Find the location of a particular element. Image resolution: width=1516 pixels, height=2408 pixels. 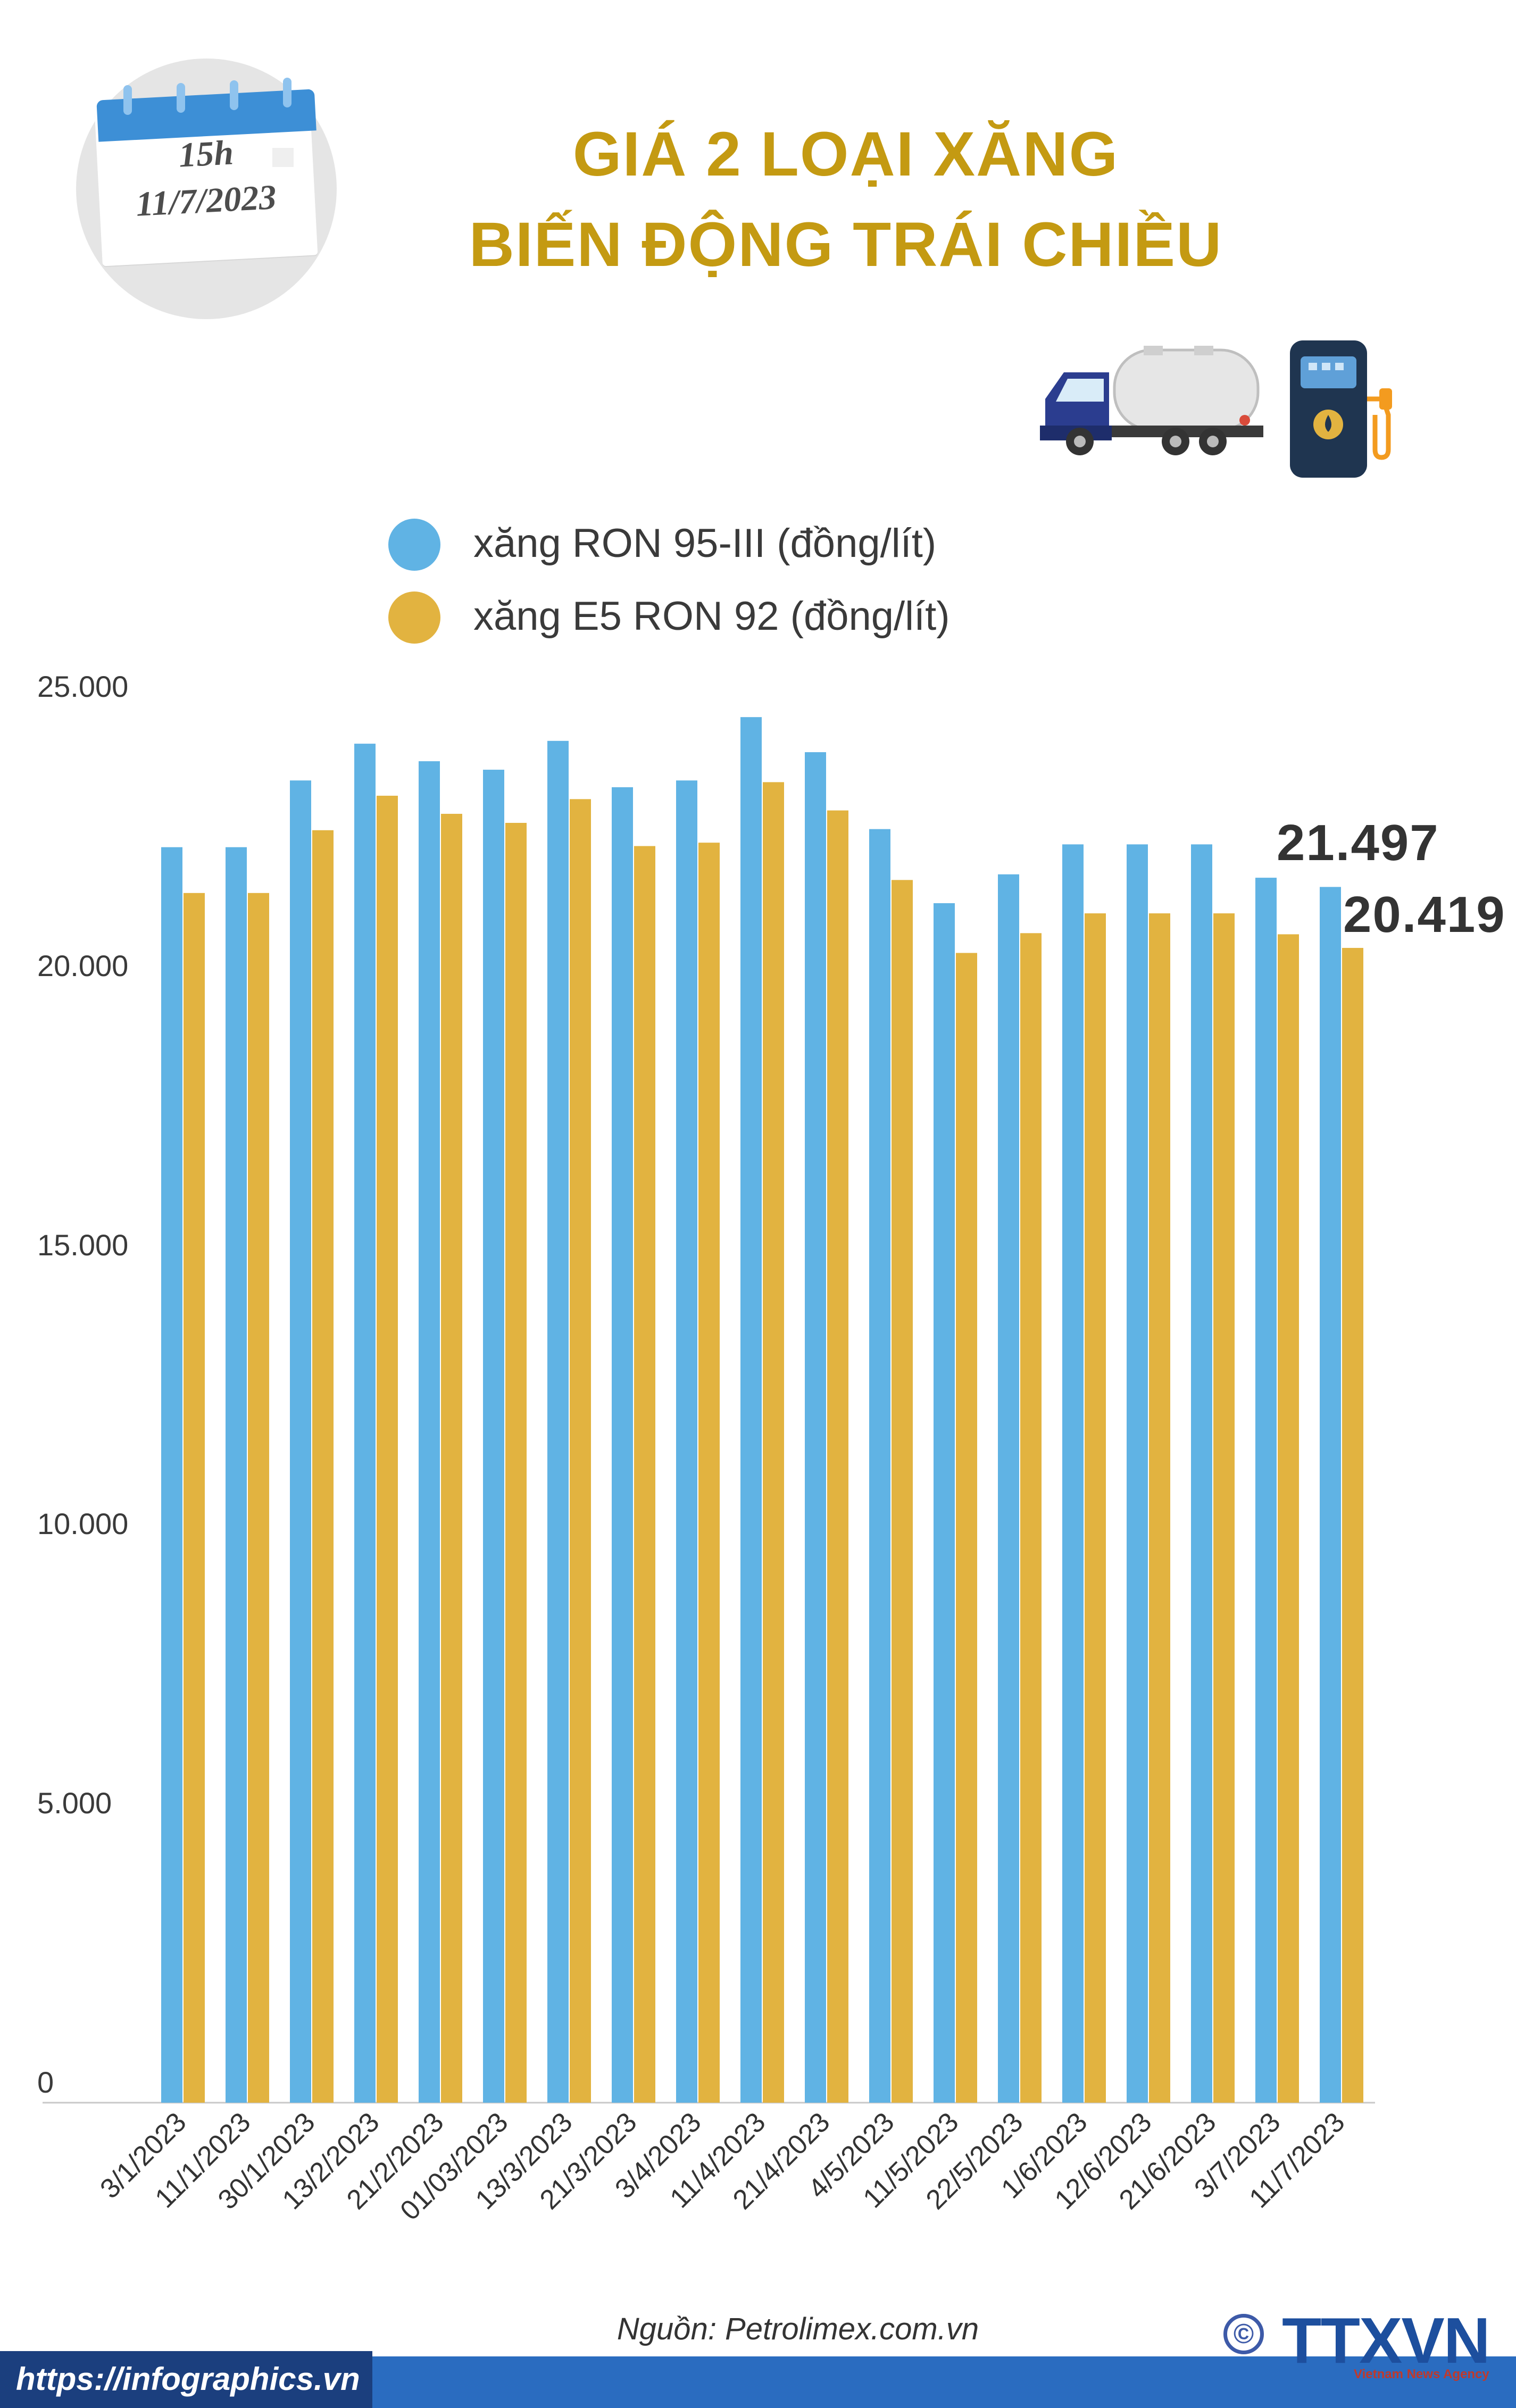

legend-label-ron95: xăng RON 95-III (đồng/lít) is located at coordinates (705, 543).